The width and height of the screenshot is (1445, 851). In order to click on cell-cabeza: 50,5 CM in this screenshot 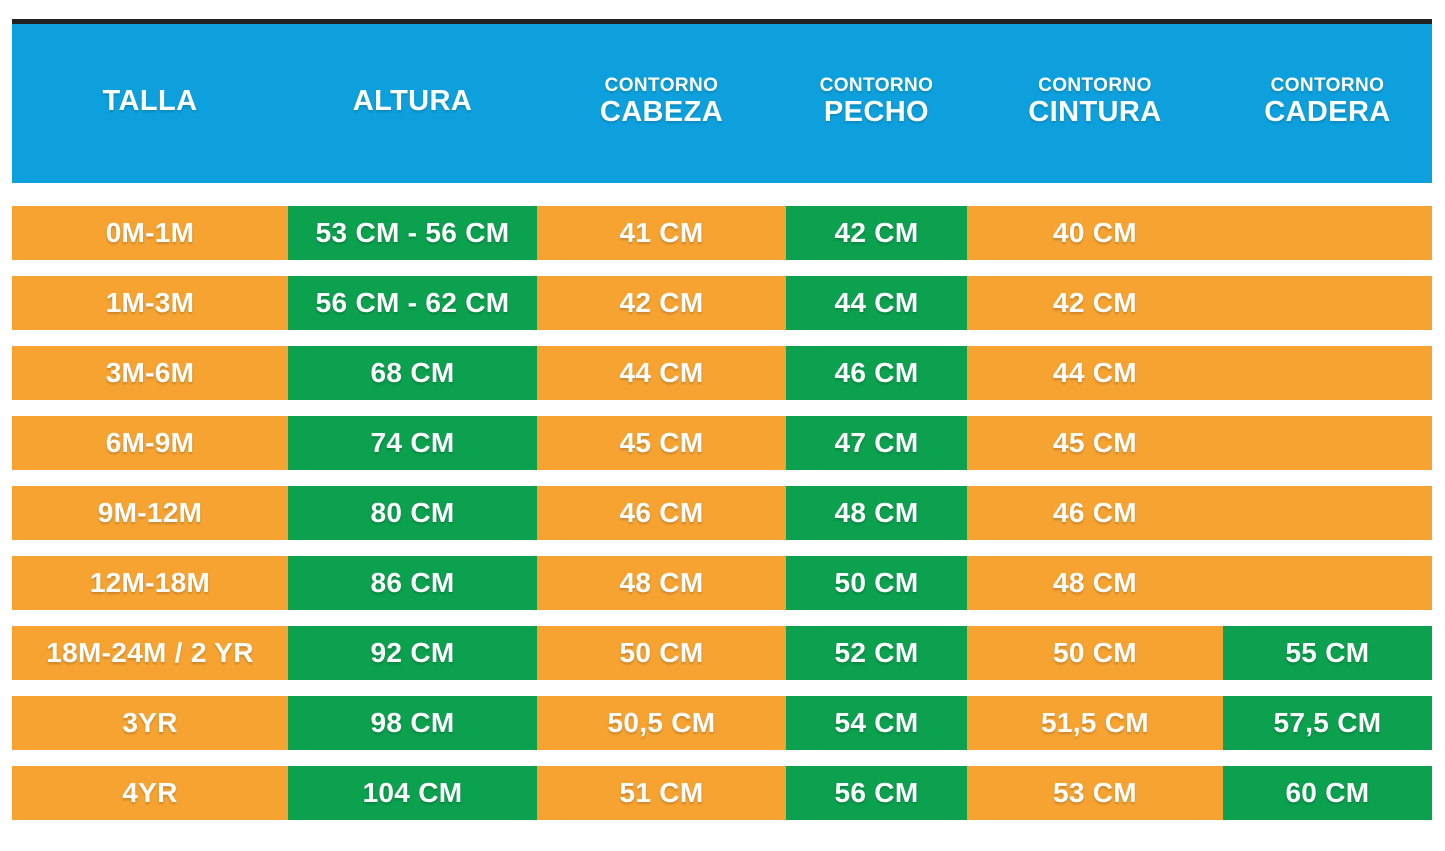, I will do `click(661, 723)`.